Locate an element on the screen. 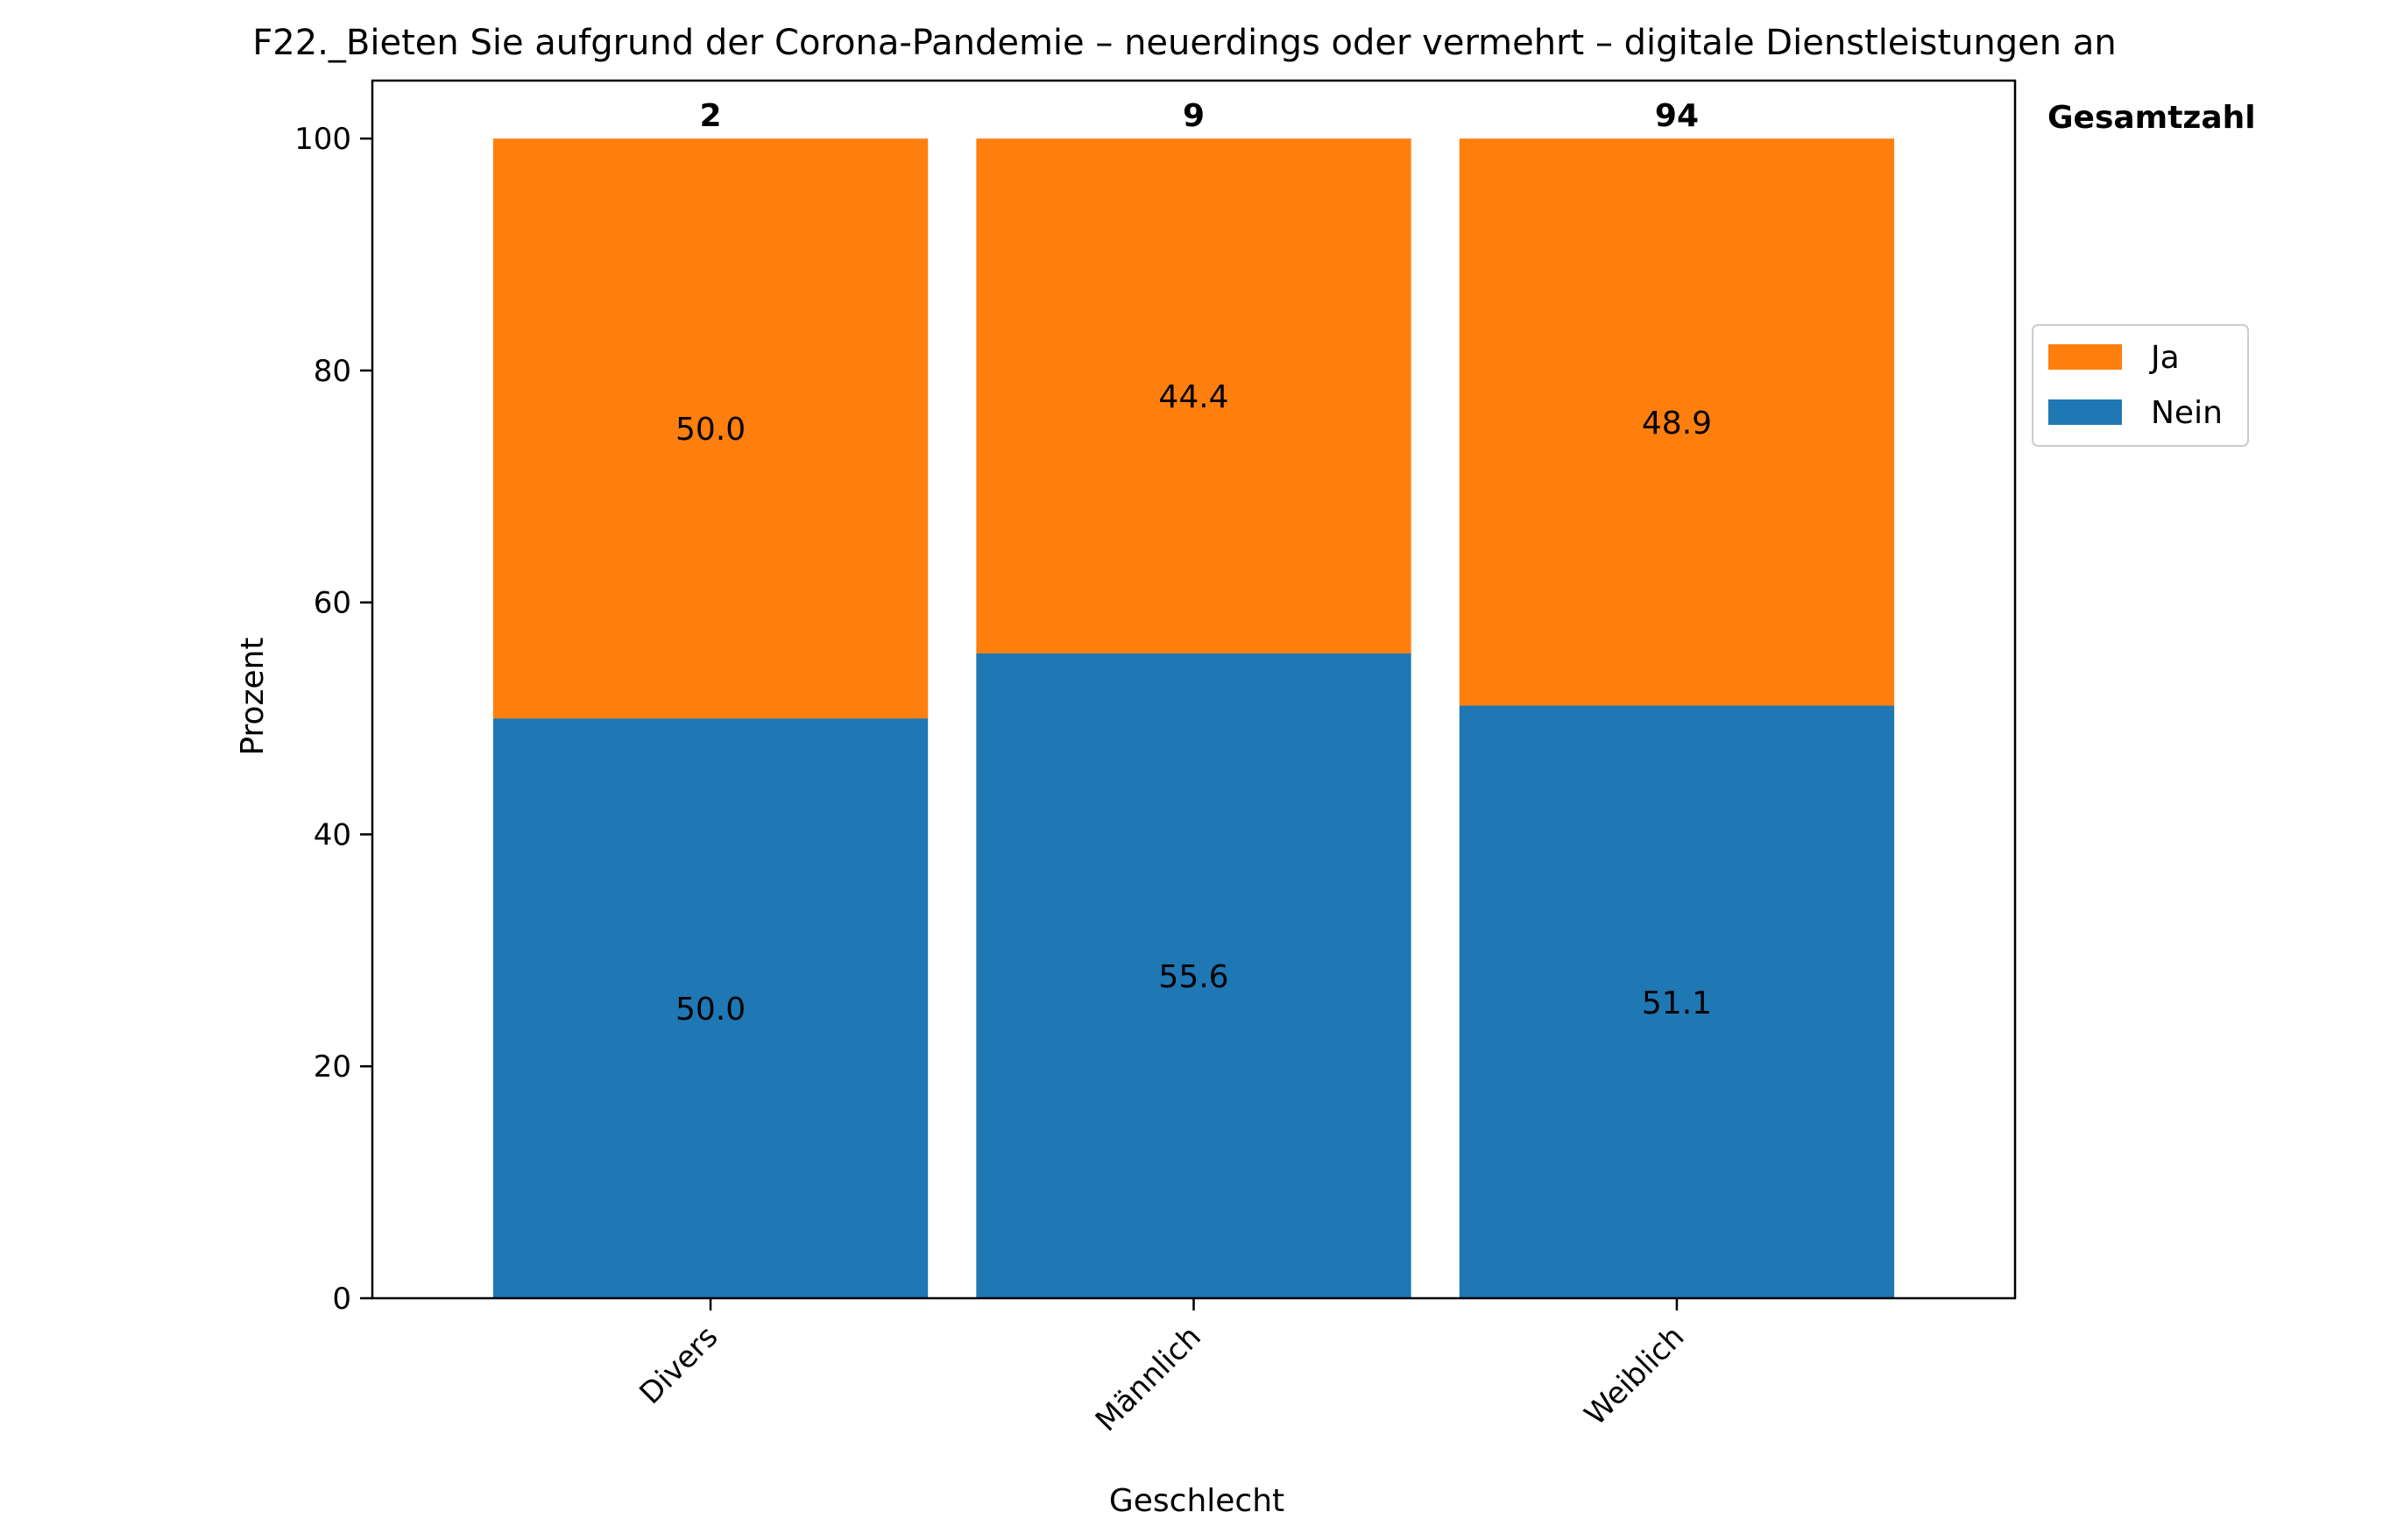 The width and height of the screenshot is (2383, 1540). y-tick-label: 20 is located at coordinates (332, 1067).